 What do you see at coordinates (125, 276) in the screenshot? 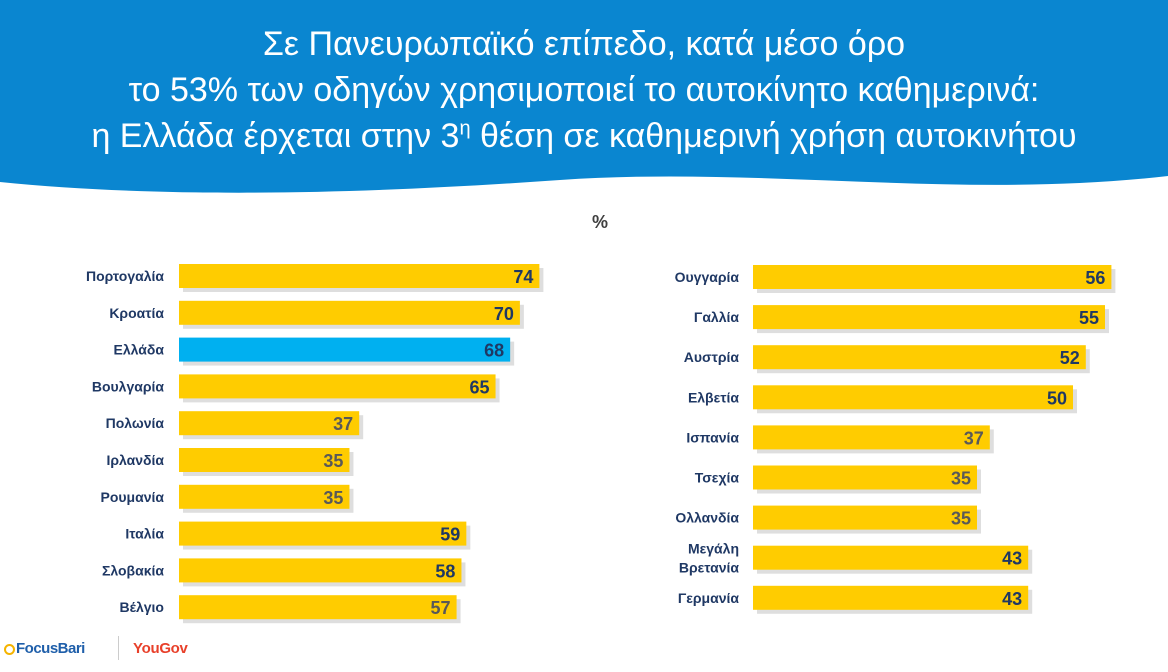
I see `left-category-label: Πορτογαλία` at bounding box center [125, 276].